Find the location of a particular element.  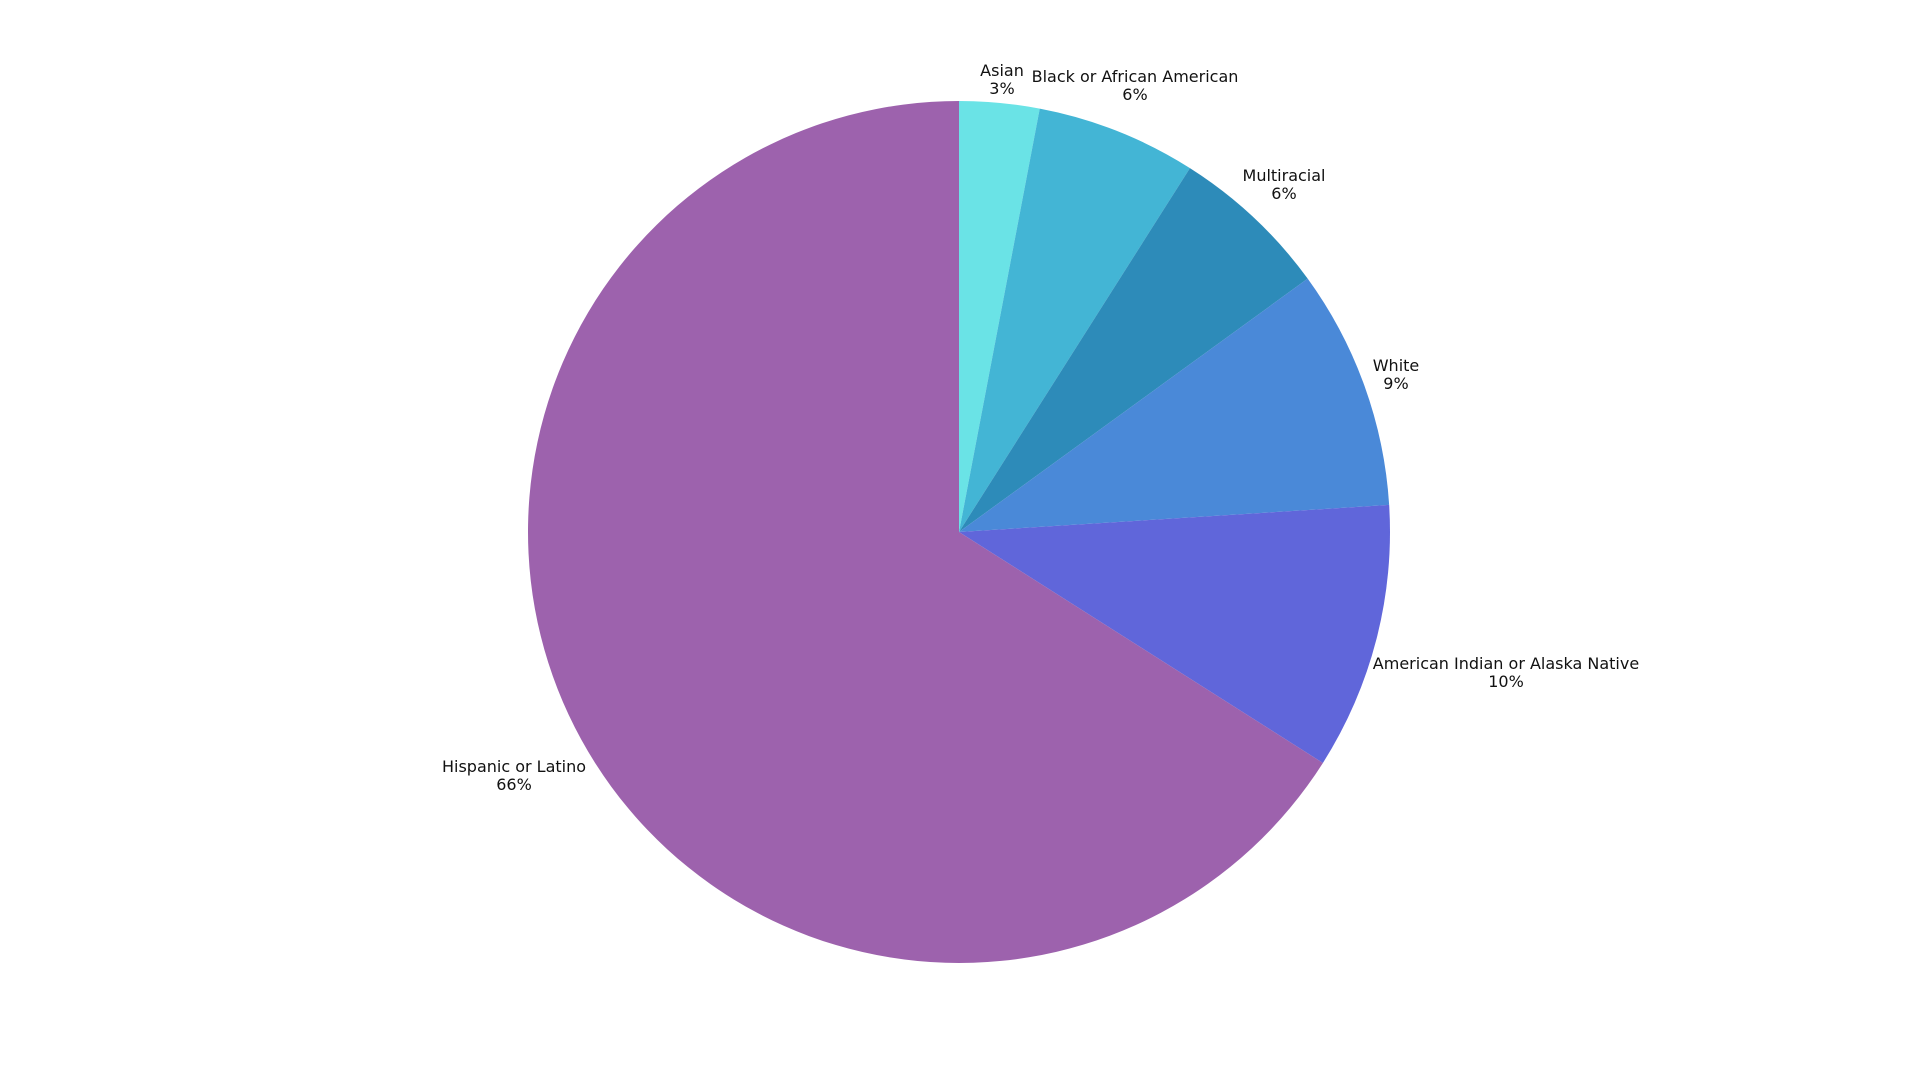

slice-label-value: 66% is located at coordinates (514, 784).